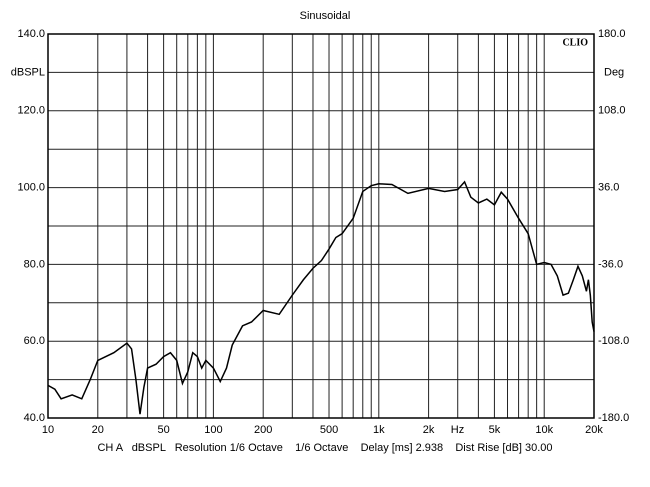 Image resolution: width=650 pixels, height=487 pixels. I want to click on x-tick-label: 5k, so click(495, 430).